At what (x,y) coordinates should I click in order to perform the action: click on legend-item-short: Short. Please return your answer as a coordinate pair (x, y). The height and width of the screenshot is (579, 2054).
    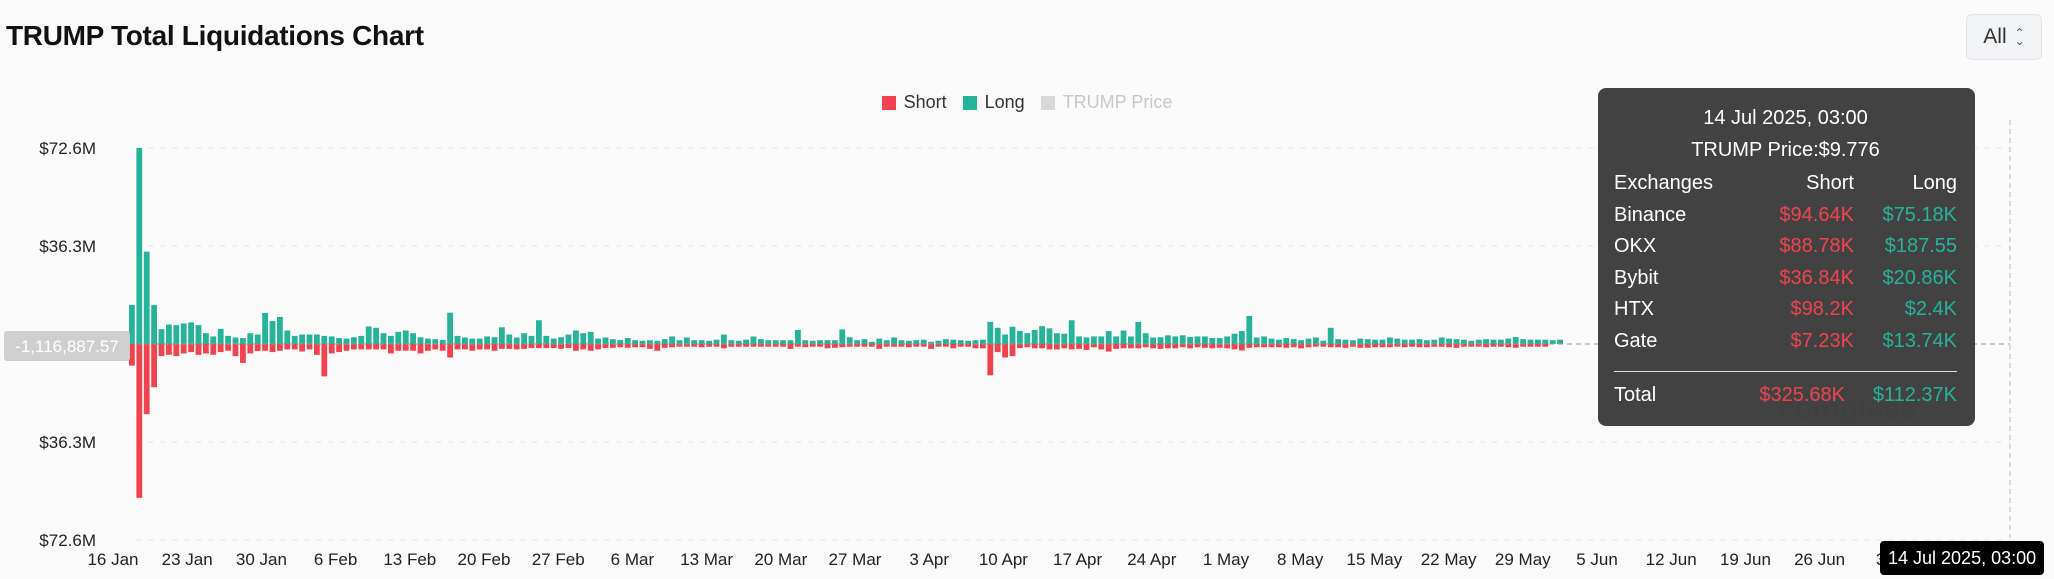
    Looking at the image, I should click on (914, 102).